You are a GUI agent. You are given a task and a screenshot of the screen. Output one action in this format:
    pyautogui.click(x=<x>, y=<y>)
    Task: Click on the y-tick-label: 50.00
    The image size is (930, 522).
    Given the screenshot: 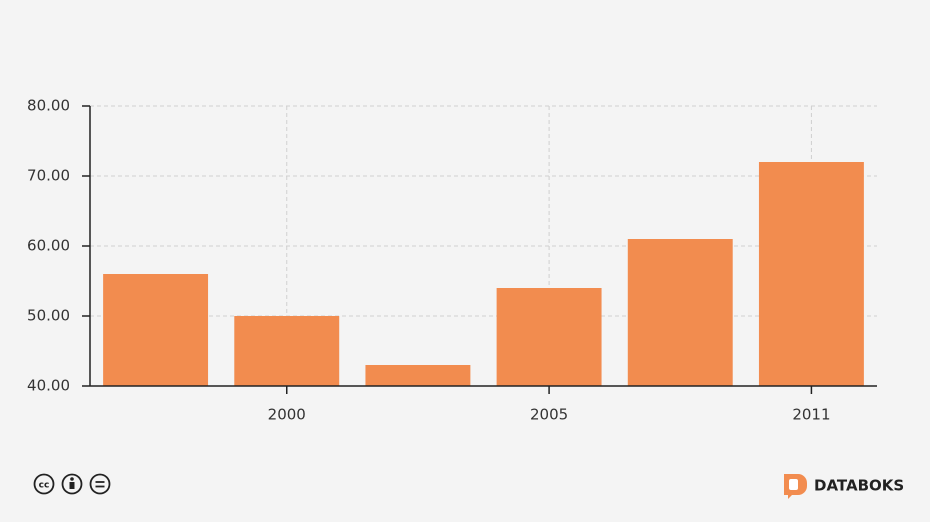 What is the action you would take?
    pyautogui.click(x=48, y=316)
    